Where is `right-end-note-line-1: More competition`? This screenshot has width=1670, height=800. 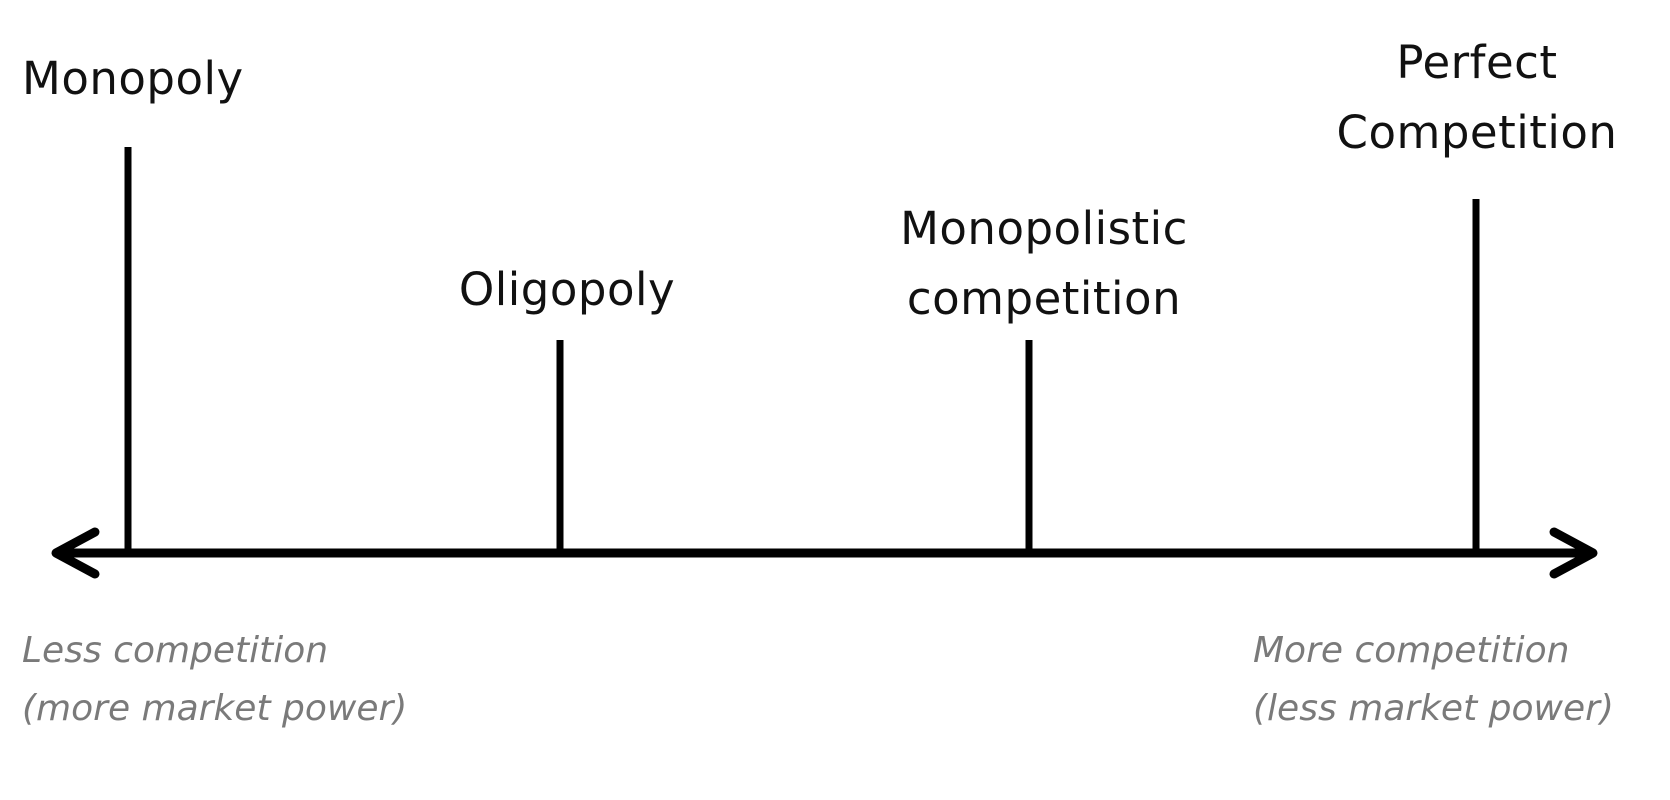 right-end-note-line-1: More competition is located at coordinates (1411, 650).